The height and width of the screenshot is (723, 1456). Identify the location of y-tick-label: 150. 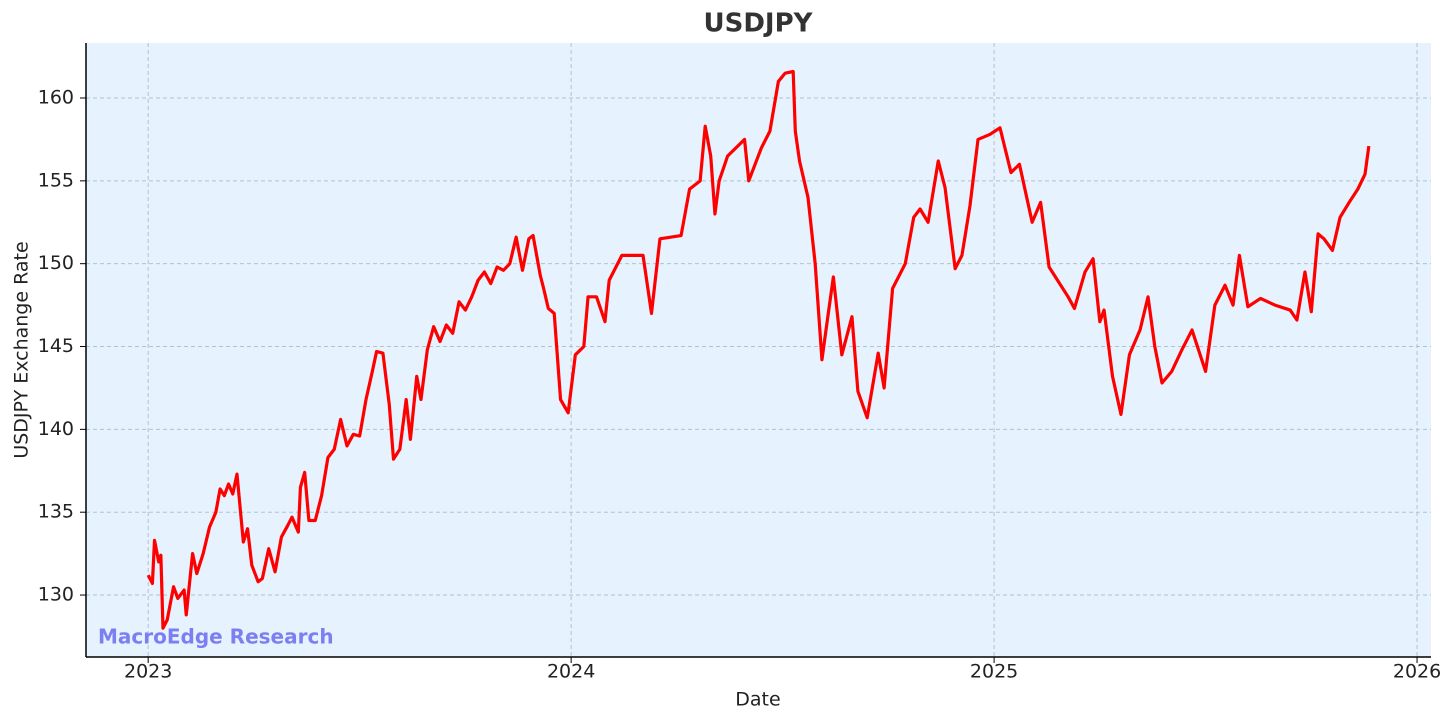
(56, 263).